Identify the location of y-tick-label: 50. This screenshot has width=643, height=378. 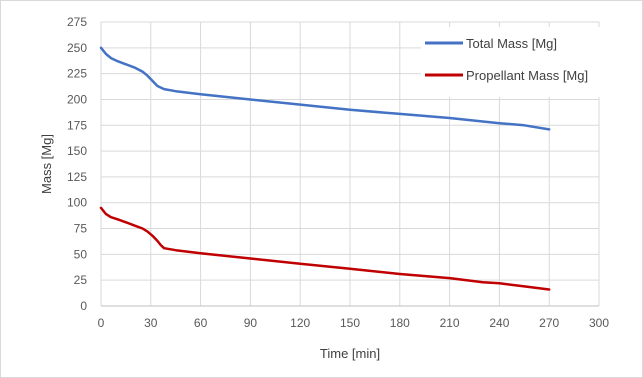
(81, 254).